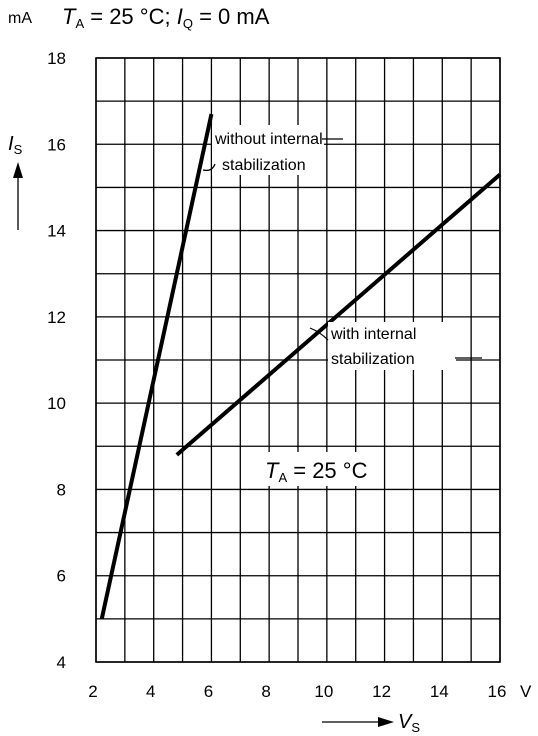  What do you see at coordinates (56, 231) in the screenshot?
I see `y-tick-label: 14` at bounding box center [56, 231].